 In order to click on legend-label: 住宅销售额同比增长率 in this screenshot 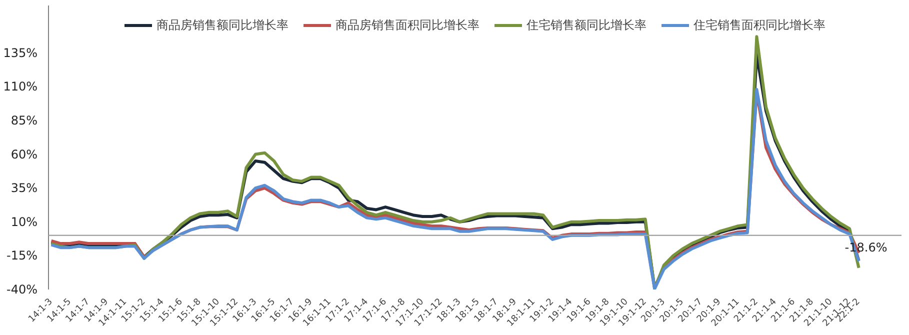, I will do `click(586, 25)`.